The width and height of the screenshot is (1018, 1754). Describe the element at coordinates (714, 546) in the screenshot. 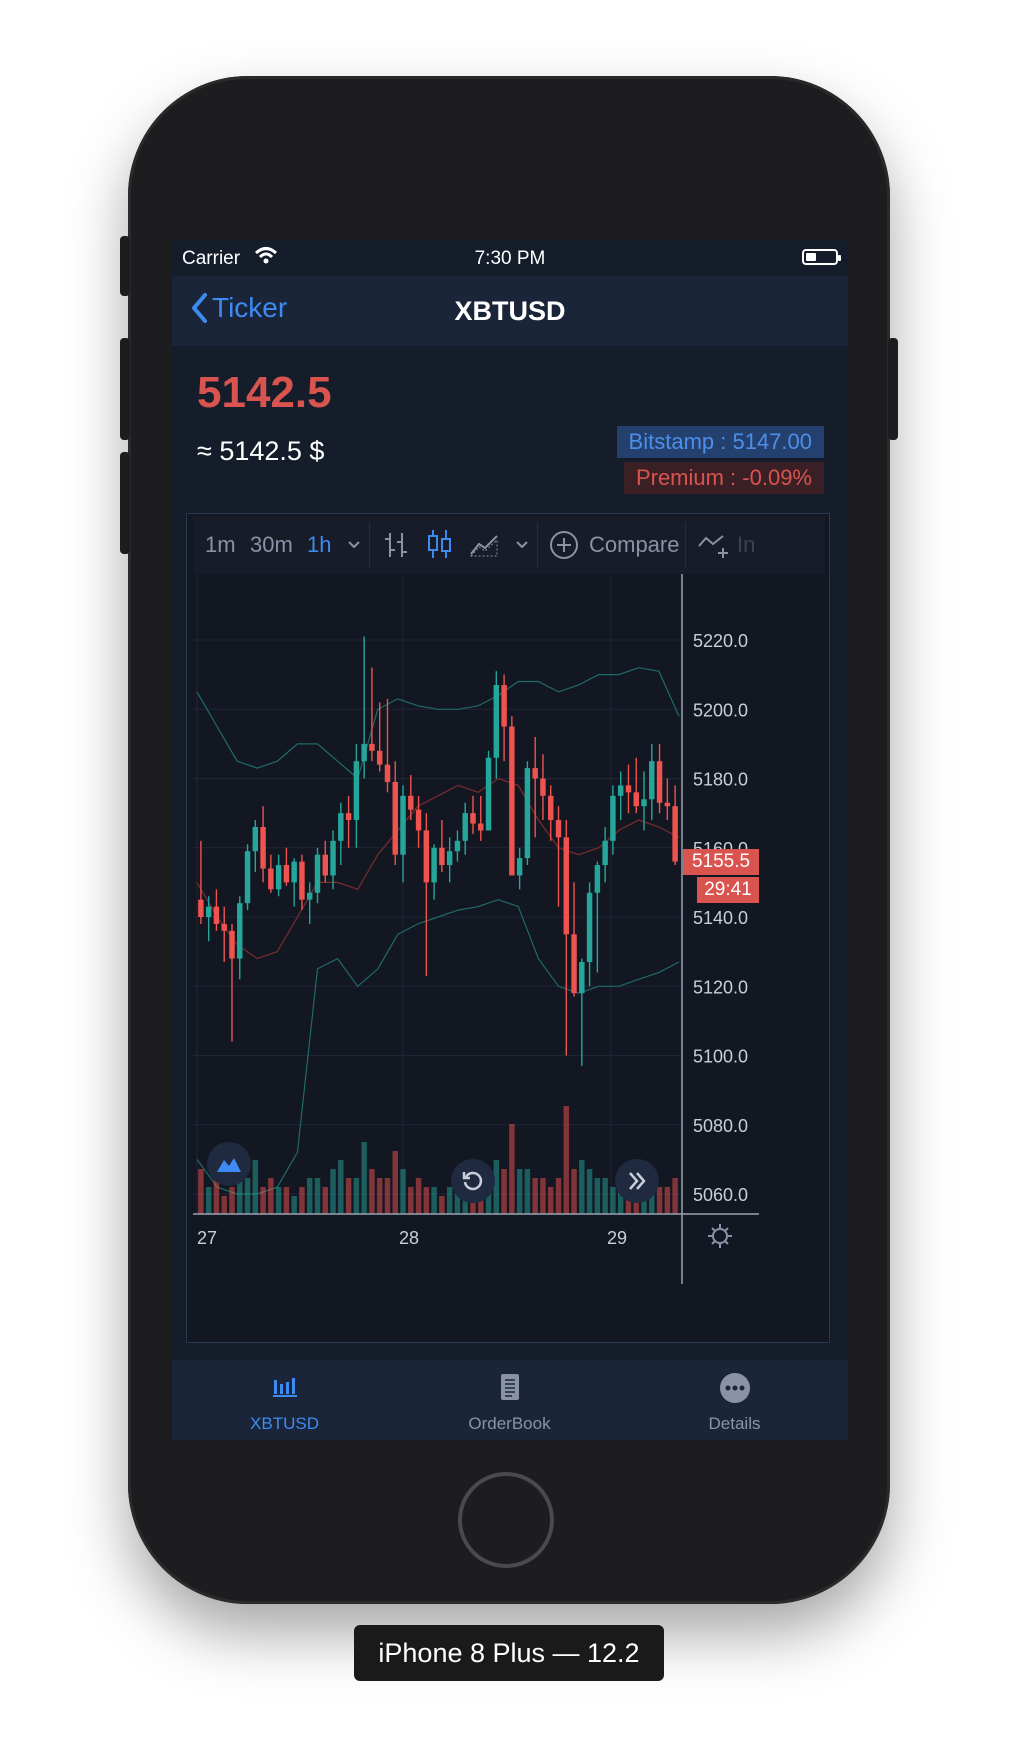

I see `indicators-icon` at that location.